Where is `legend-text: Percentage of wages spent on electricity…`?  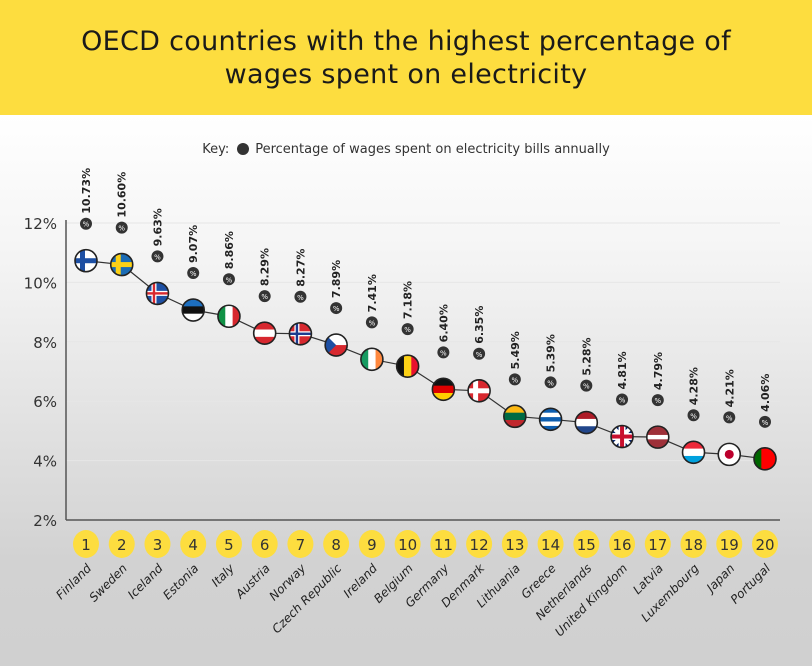
legend-text: Percentage of wages spent on electricity… is located at coordinates (432, 149).